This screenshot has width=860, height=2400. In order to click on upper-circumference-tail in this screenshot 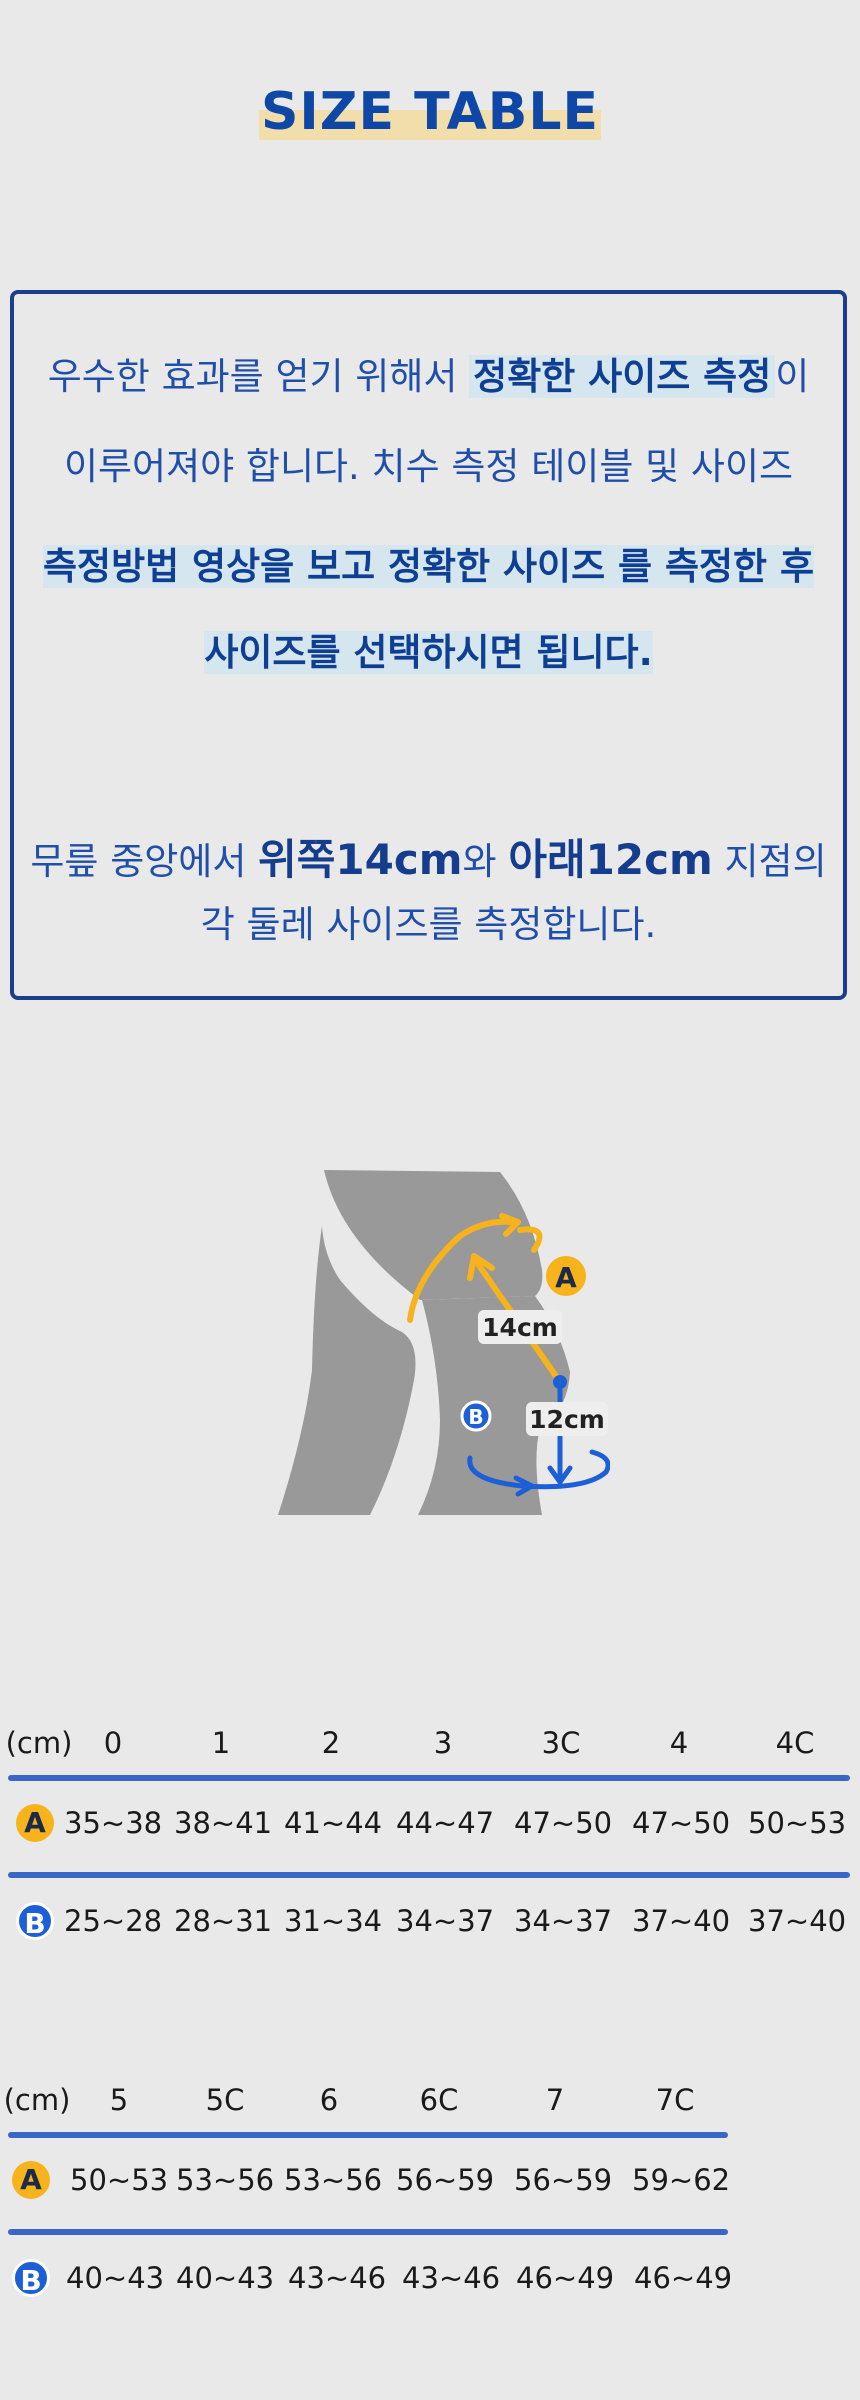, I will do `click(530, 1239)`.